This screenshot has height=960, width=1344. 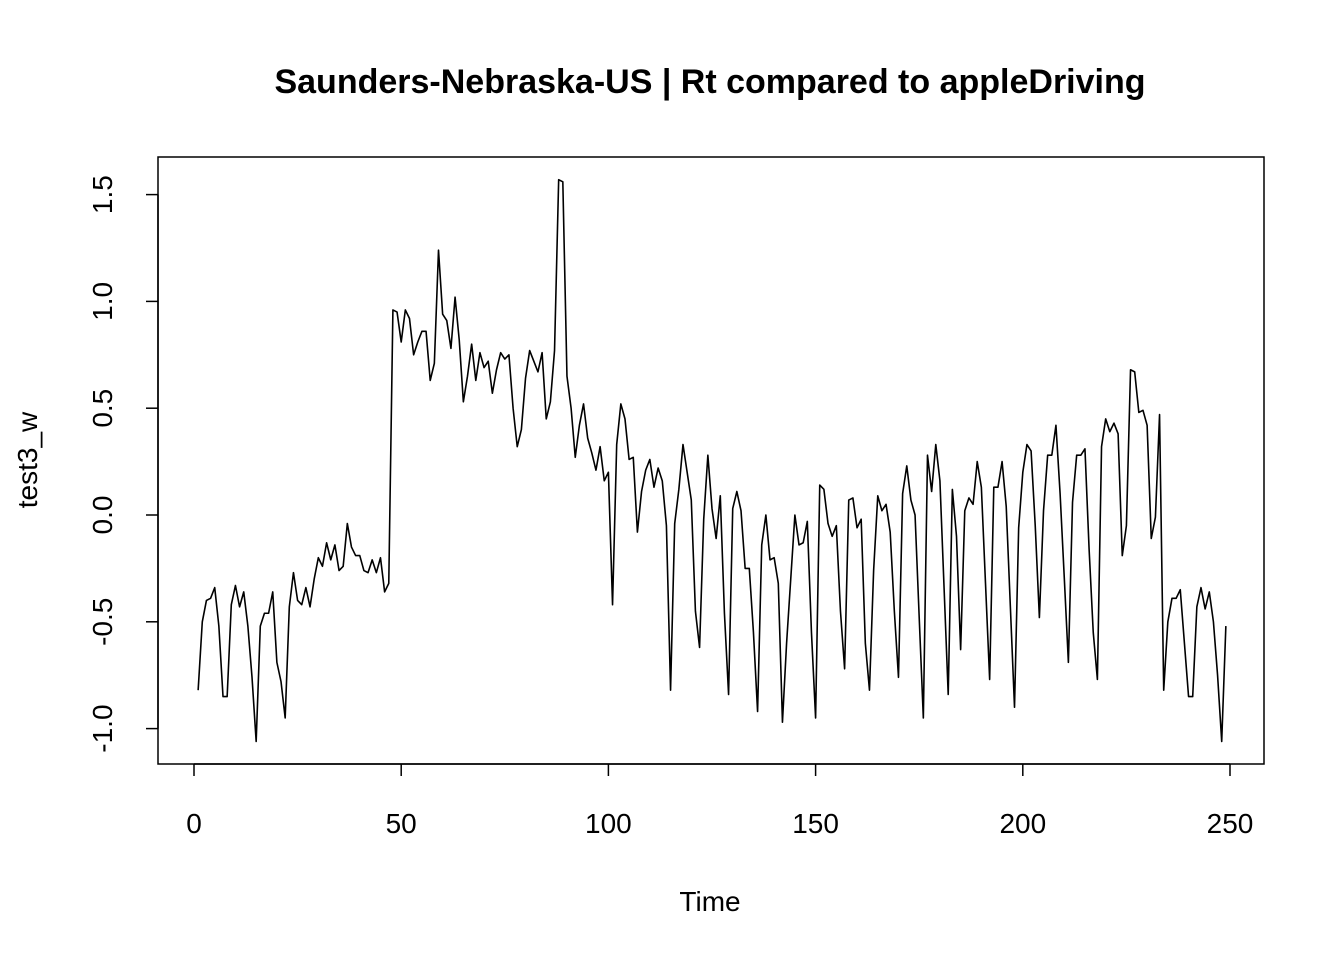 I want to click on y-tick-label: 0.5, so click(x=102, y=408).